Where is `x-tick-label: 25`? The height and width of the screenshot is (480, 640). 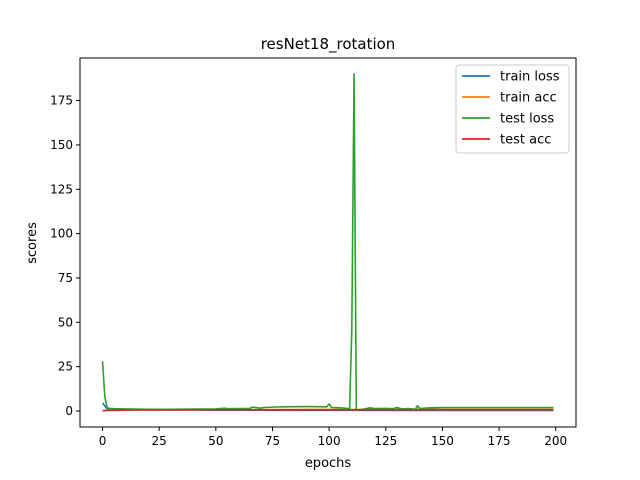
x-tick-label: 25 is located at coordinates (159, 441).